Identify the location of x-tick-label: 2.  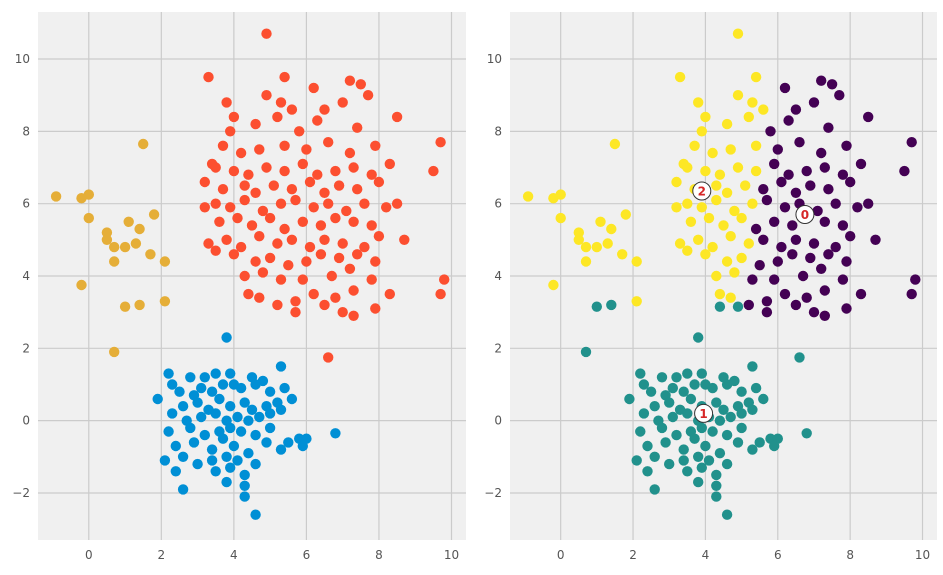
(633, 555).